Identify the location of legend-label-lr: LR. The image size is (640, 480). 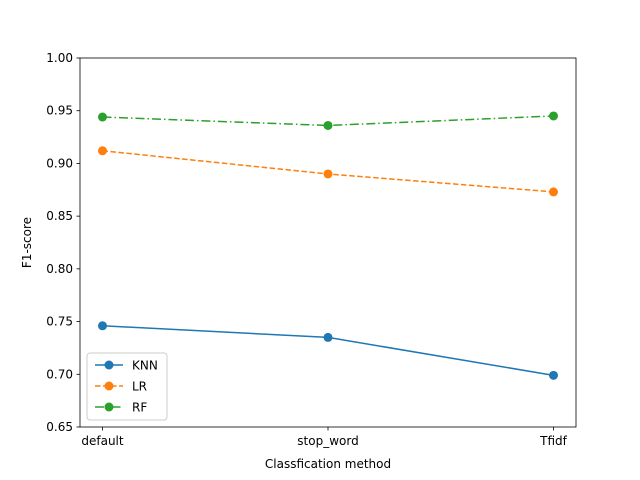
(139, 387).